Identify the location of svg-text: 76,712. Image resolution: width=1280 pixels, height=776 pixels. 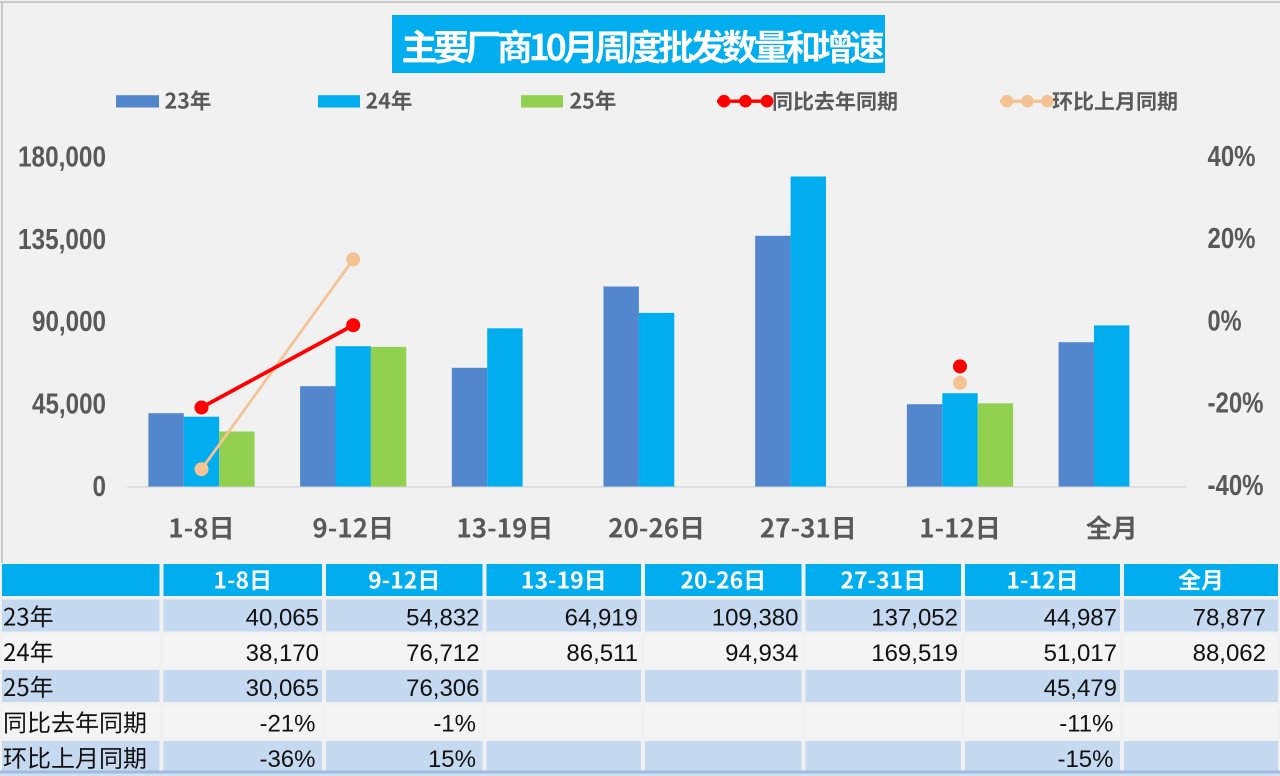
(442, 653).